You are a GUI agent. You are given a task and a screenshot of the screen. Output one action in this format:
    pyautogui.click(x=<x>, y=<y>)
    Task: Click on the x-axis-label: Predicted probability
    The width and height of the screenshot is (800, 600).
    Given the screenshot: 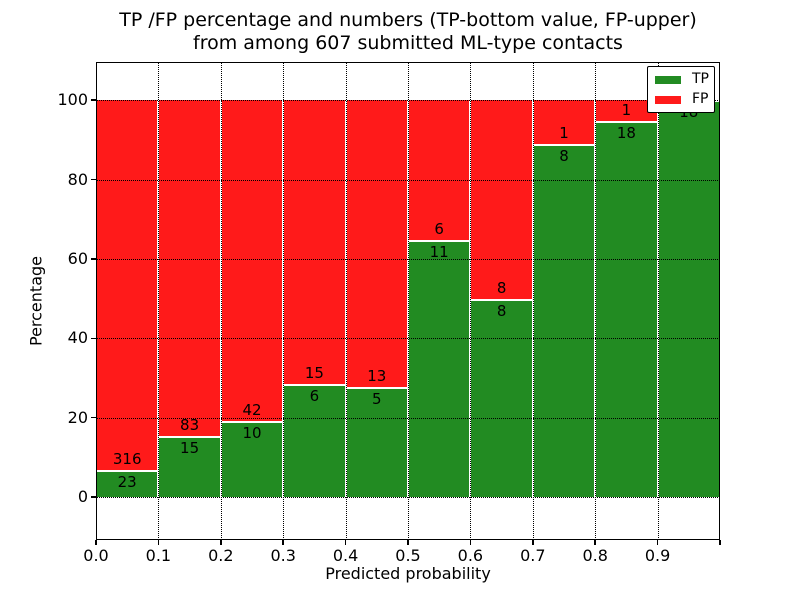 What is the action you would take?
    pyautogui.click(x=408, y=573)
    